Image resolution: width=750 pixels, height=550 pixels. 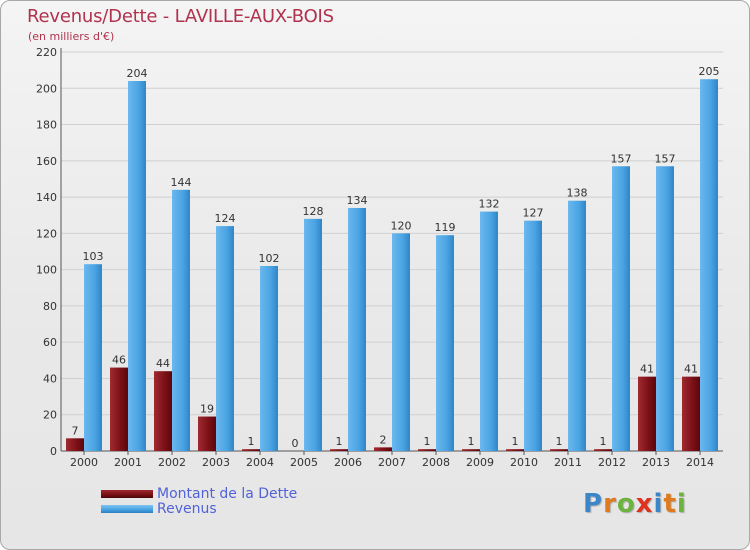 I want to click on data-label-revenue: 204, so click(x=137, y=73).